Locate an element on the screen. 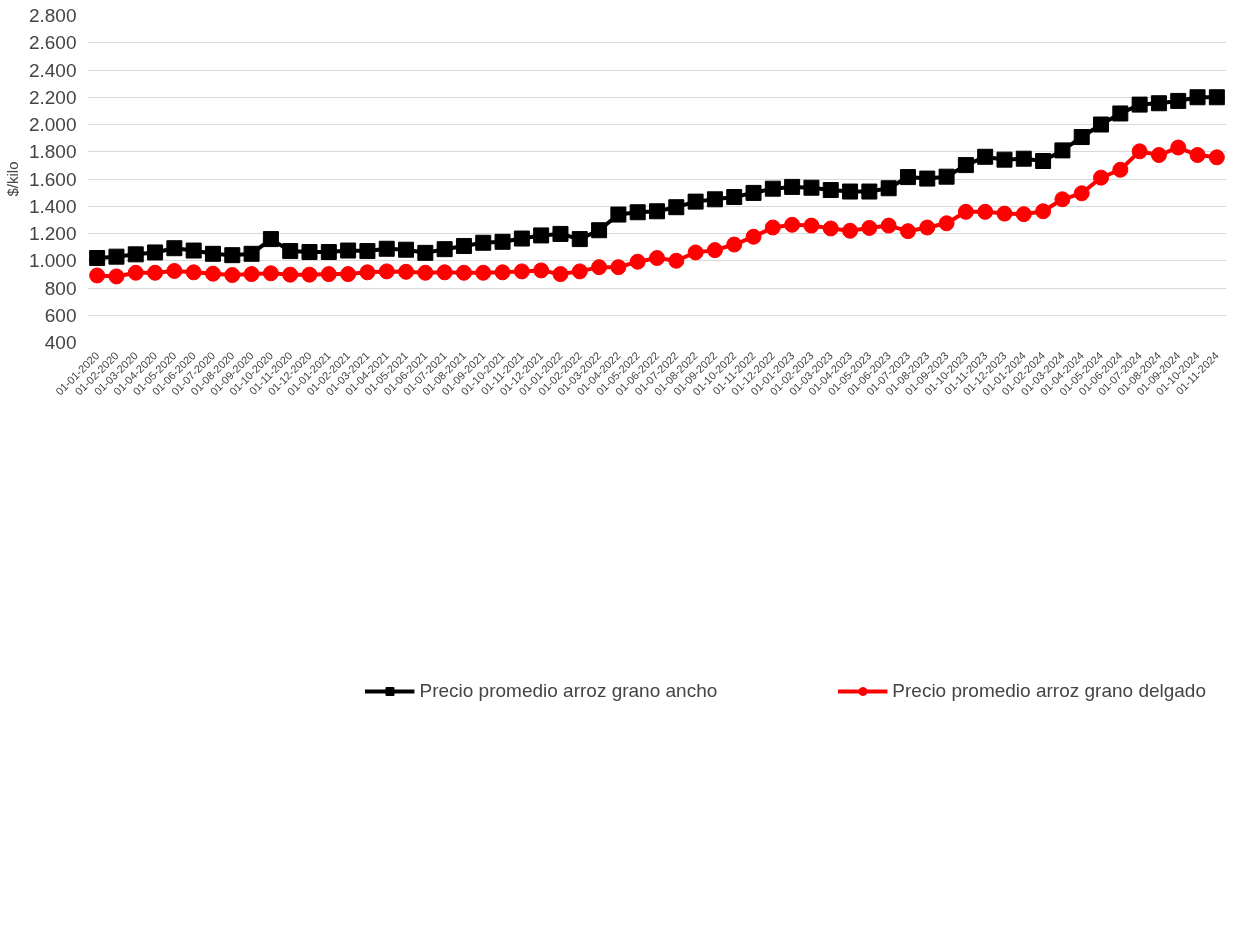 This screenshot has width=1246, height=941. y-tick-label: 2.400 is located at coordinates (52, 70).